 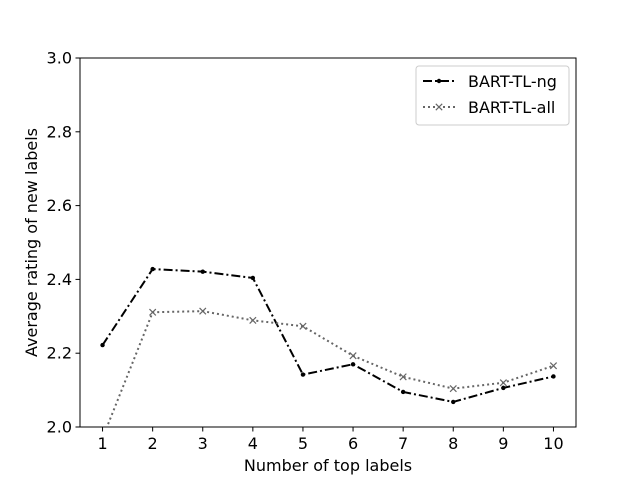 I want to click on y-axis-label: Average rating of new labels, so click(x=31, y=242).